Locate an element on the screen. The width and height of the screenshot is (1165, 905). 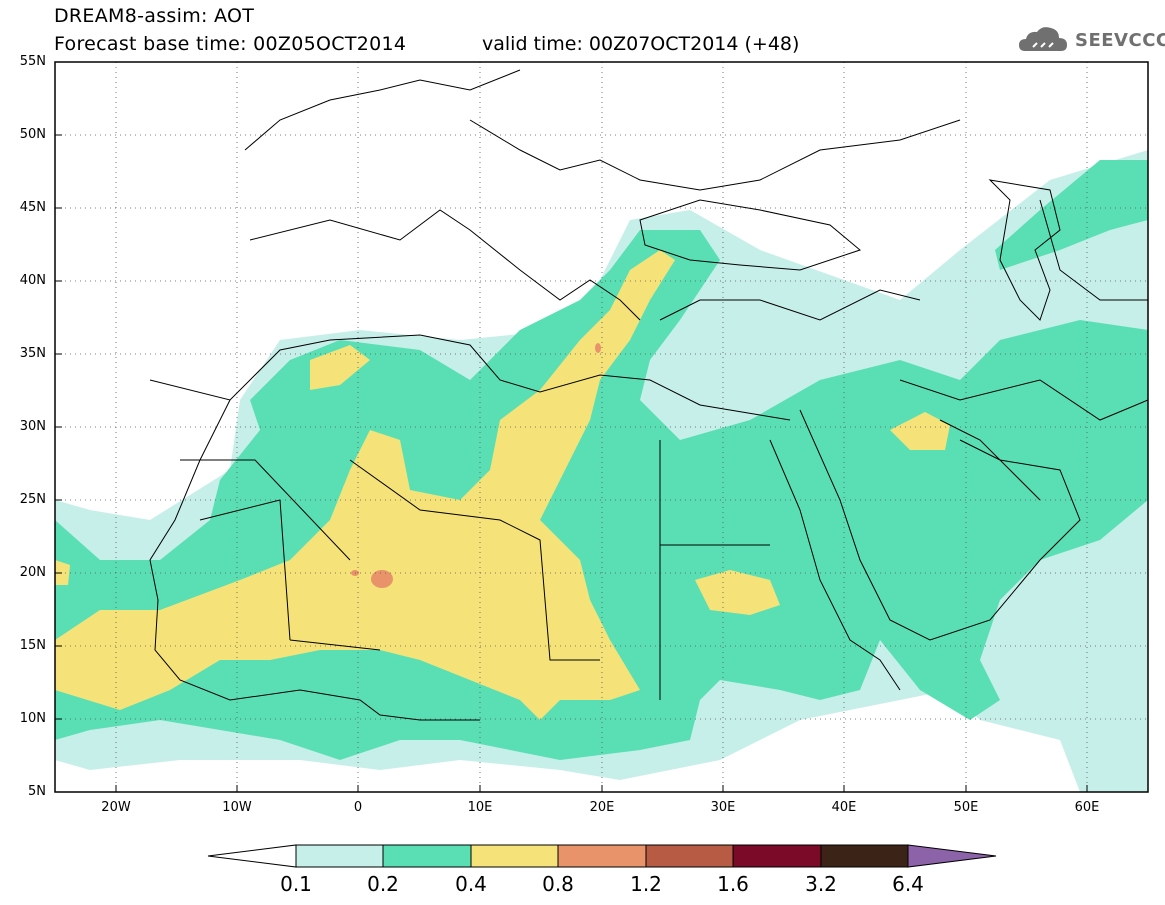
colorbar-label: 1.6 is located at coordinates (733, 884).